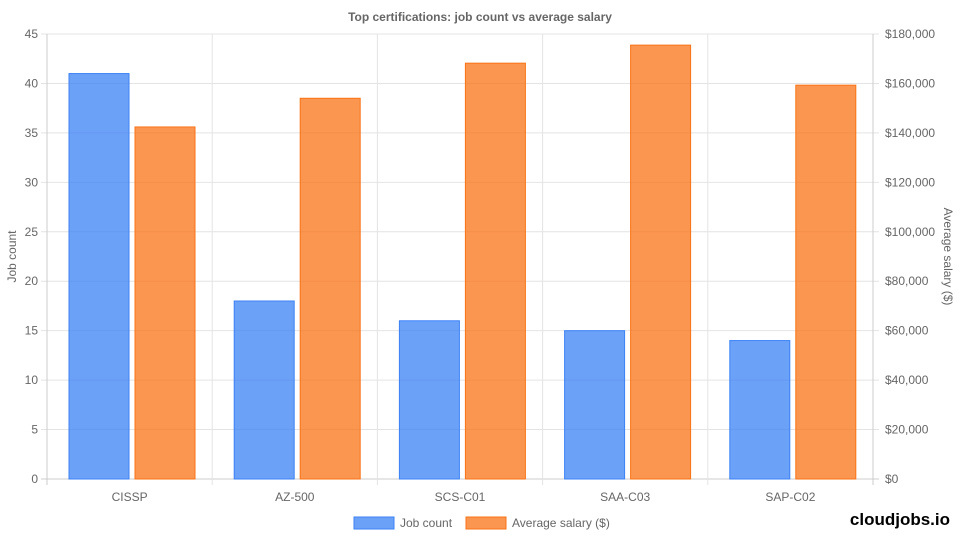 The image size is (960, 540). Describe the element at coordinates (910, 83) in the screenshot. I see `y-right-tick-label: $160,000` at that location.